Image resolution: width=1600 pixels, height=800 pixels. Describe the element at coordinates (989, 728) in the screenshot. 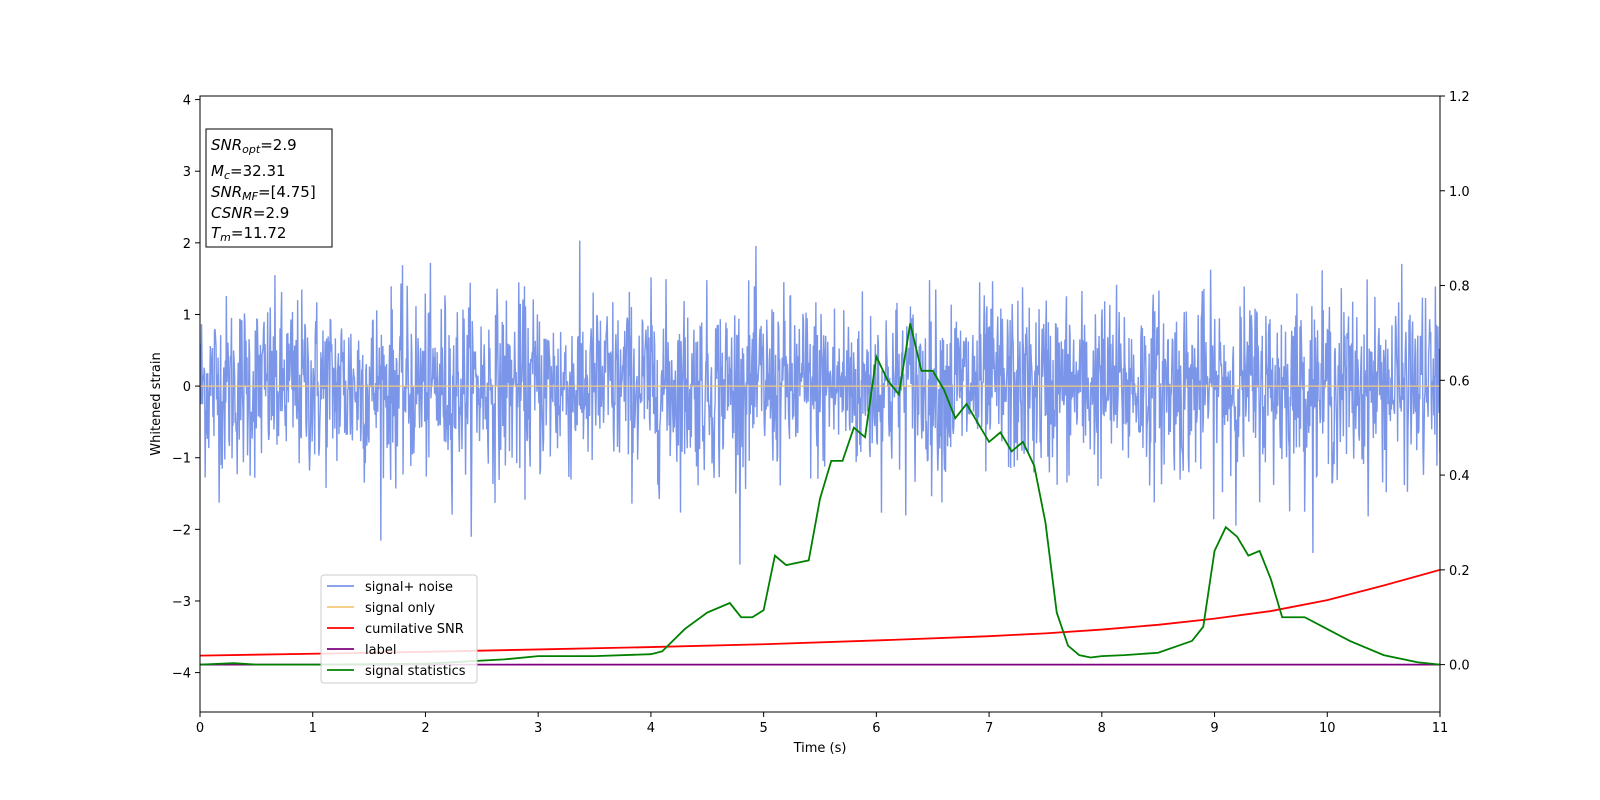

I see `x-tick-label: 7` at that location.